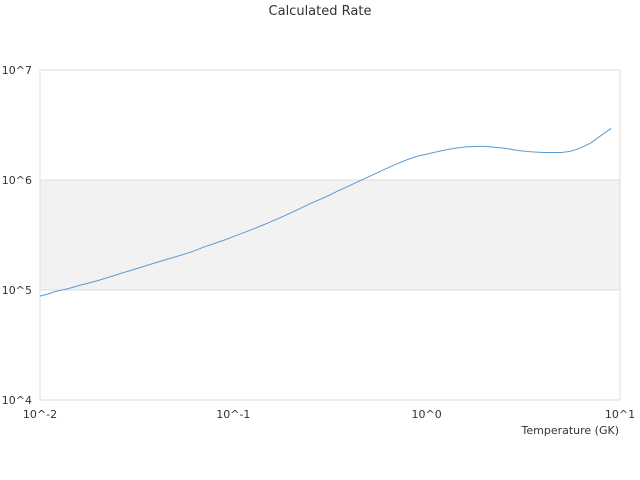 The height and width of the screenshot is (480, 640). I want to click on x-tick-labels: 10^-2 10^-1 10^0 10^1, so click(329, 414).